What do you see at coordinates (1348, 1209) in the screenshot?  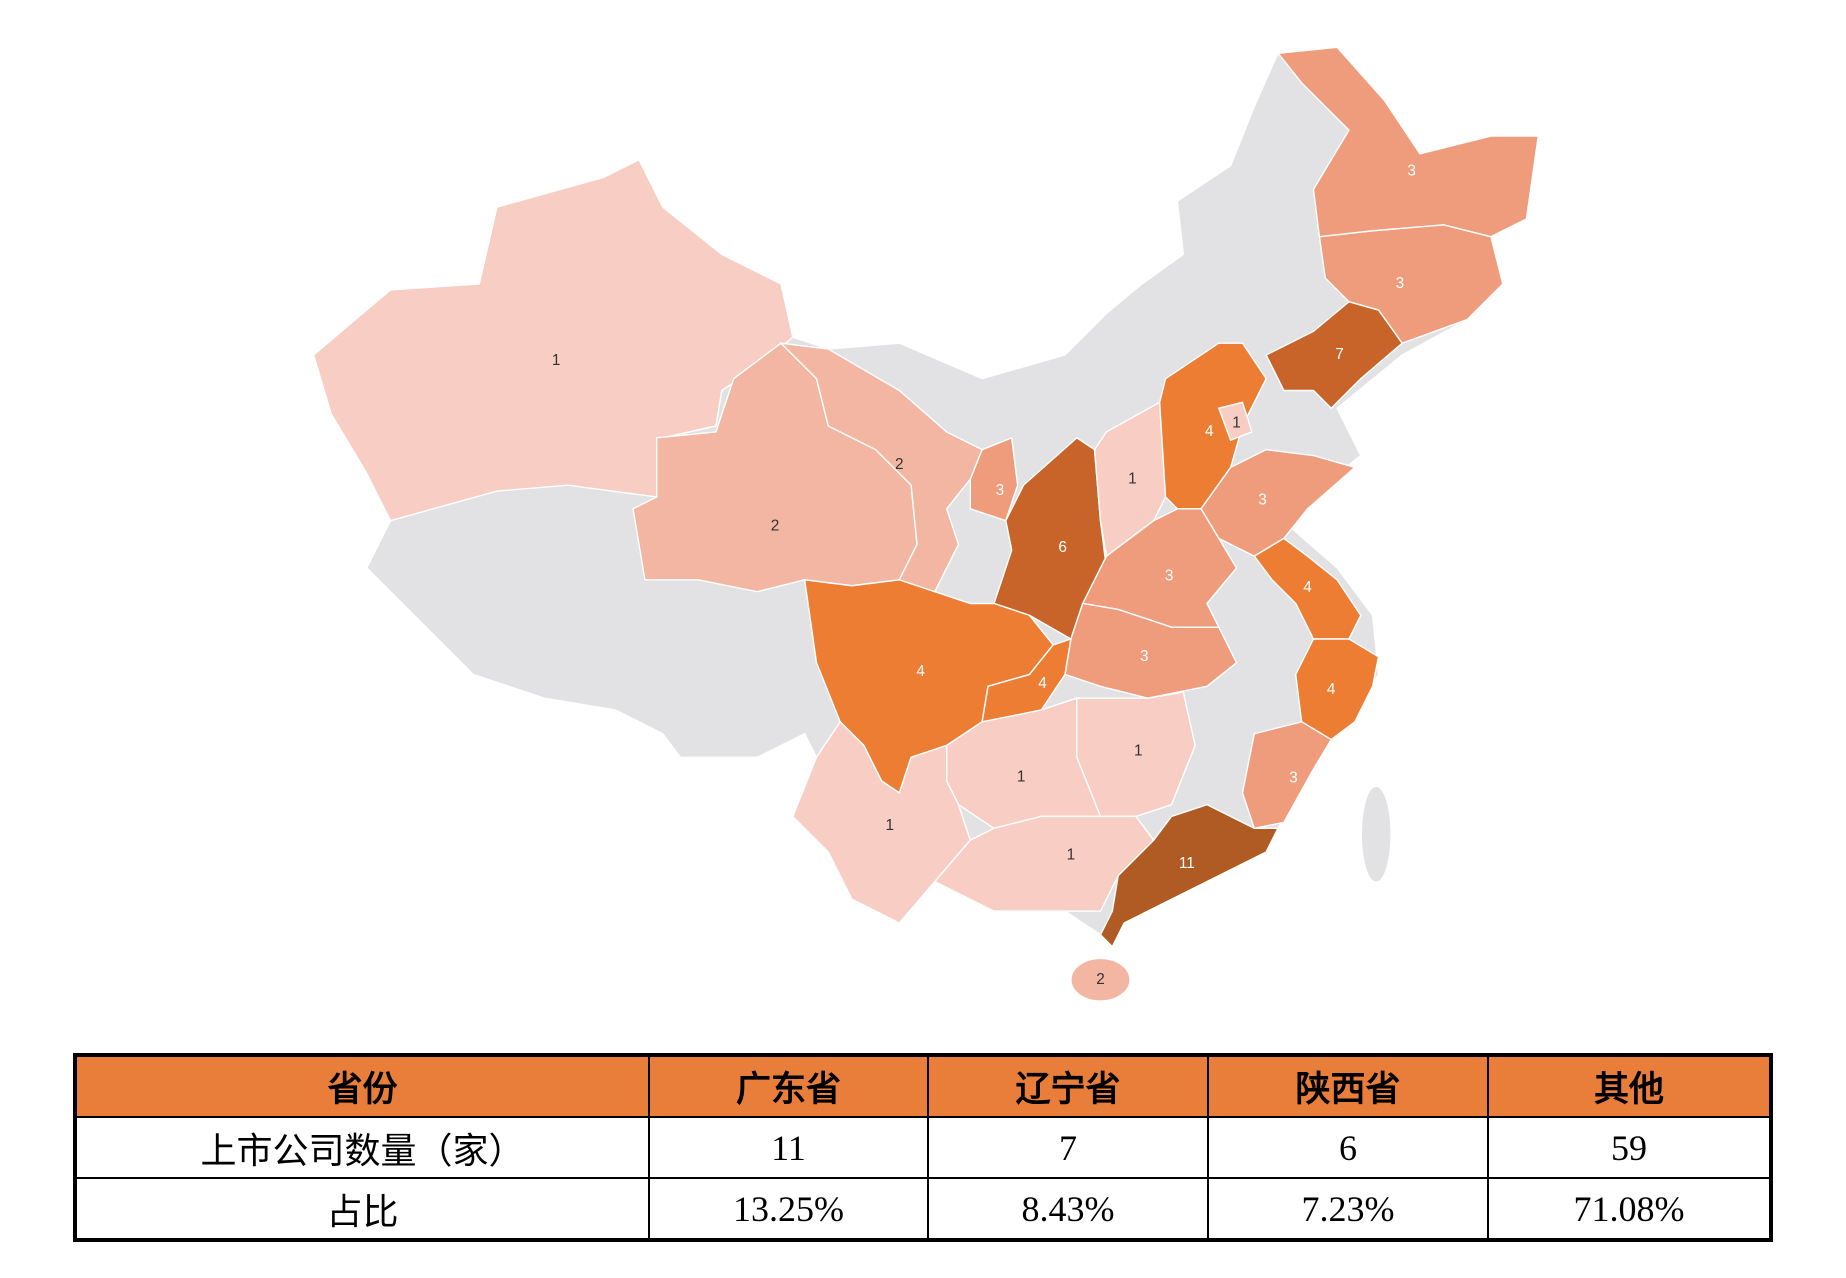 I see `cell: 7.23%` at bounding box center [1348, 1209].